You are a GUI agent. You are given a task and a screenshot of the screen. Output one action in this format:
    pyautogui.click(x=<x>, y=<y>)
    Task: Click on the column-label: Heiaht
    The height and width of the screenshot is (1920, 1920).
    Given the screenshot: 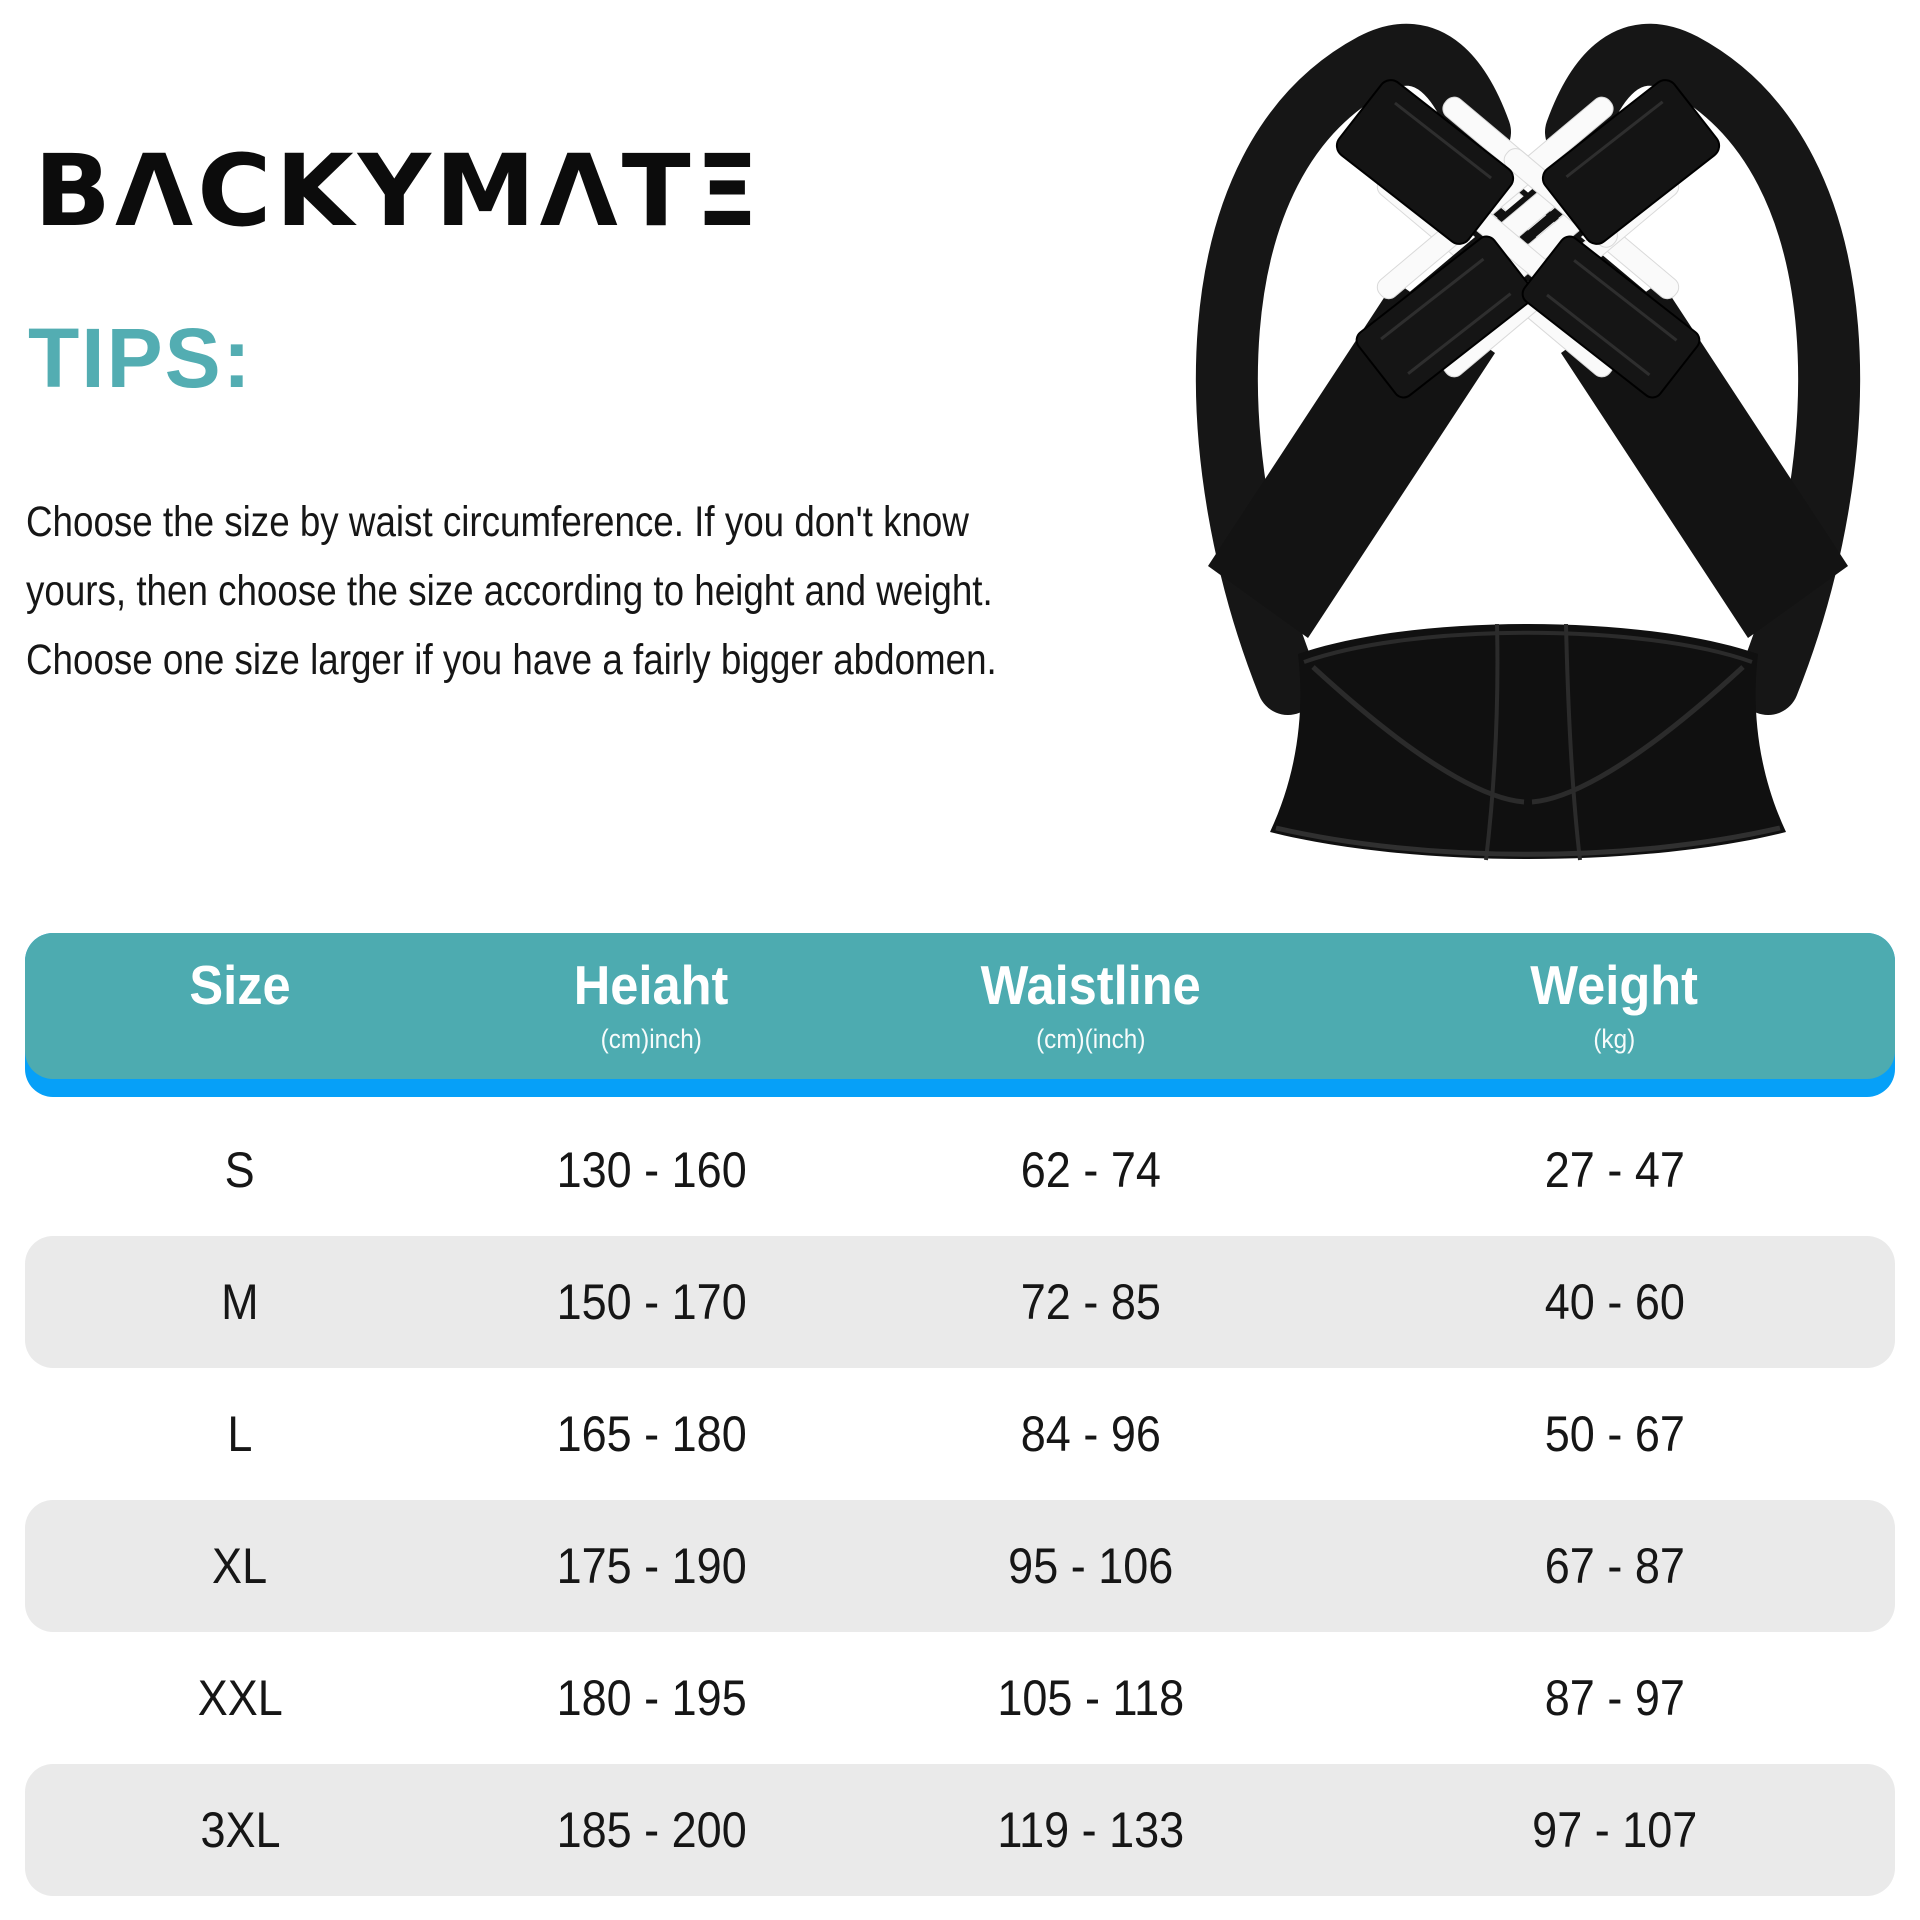 What is the action you would take?
    pyautogui.click(x=651, y=985)
    